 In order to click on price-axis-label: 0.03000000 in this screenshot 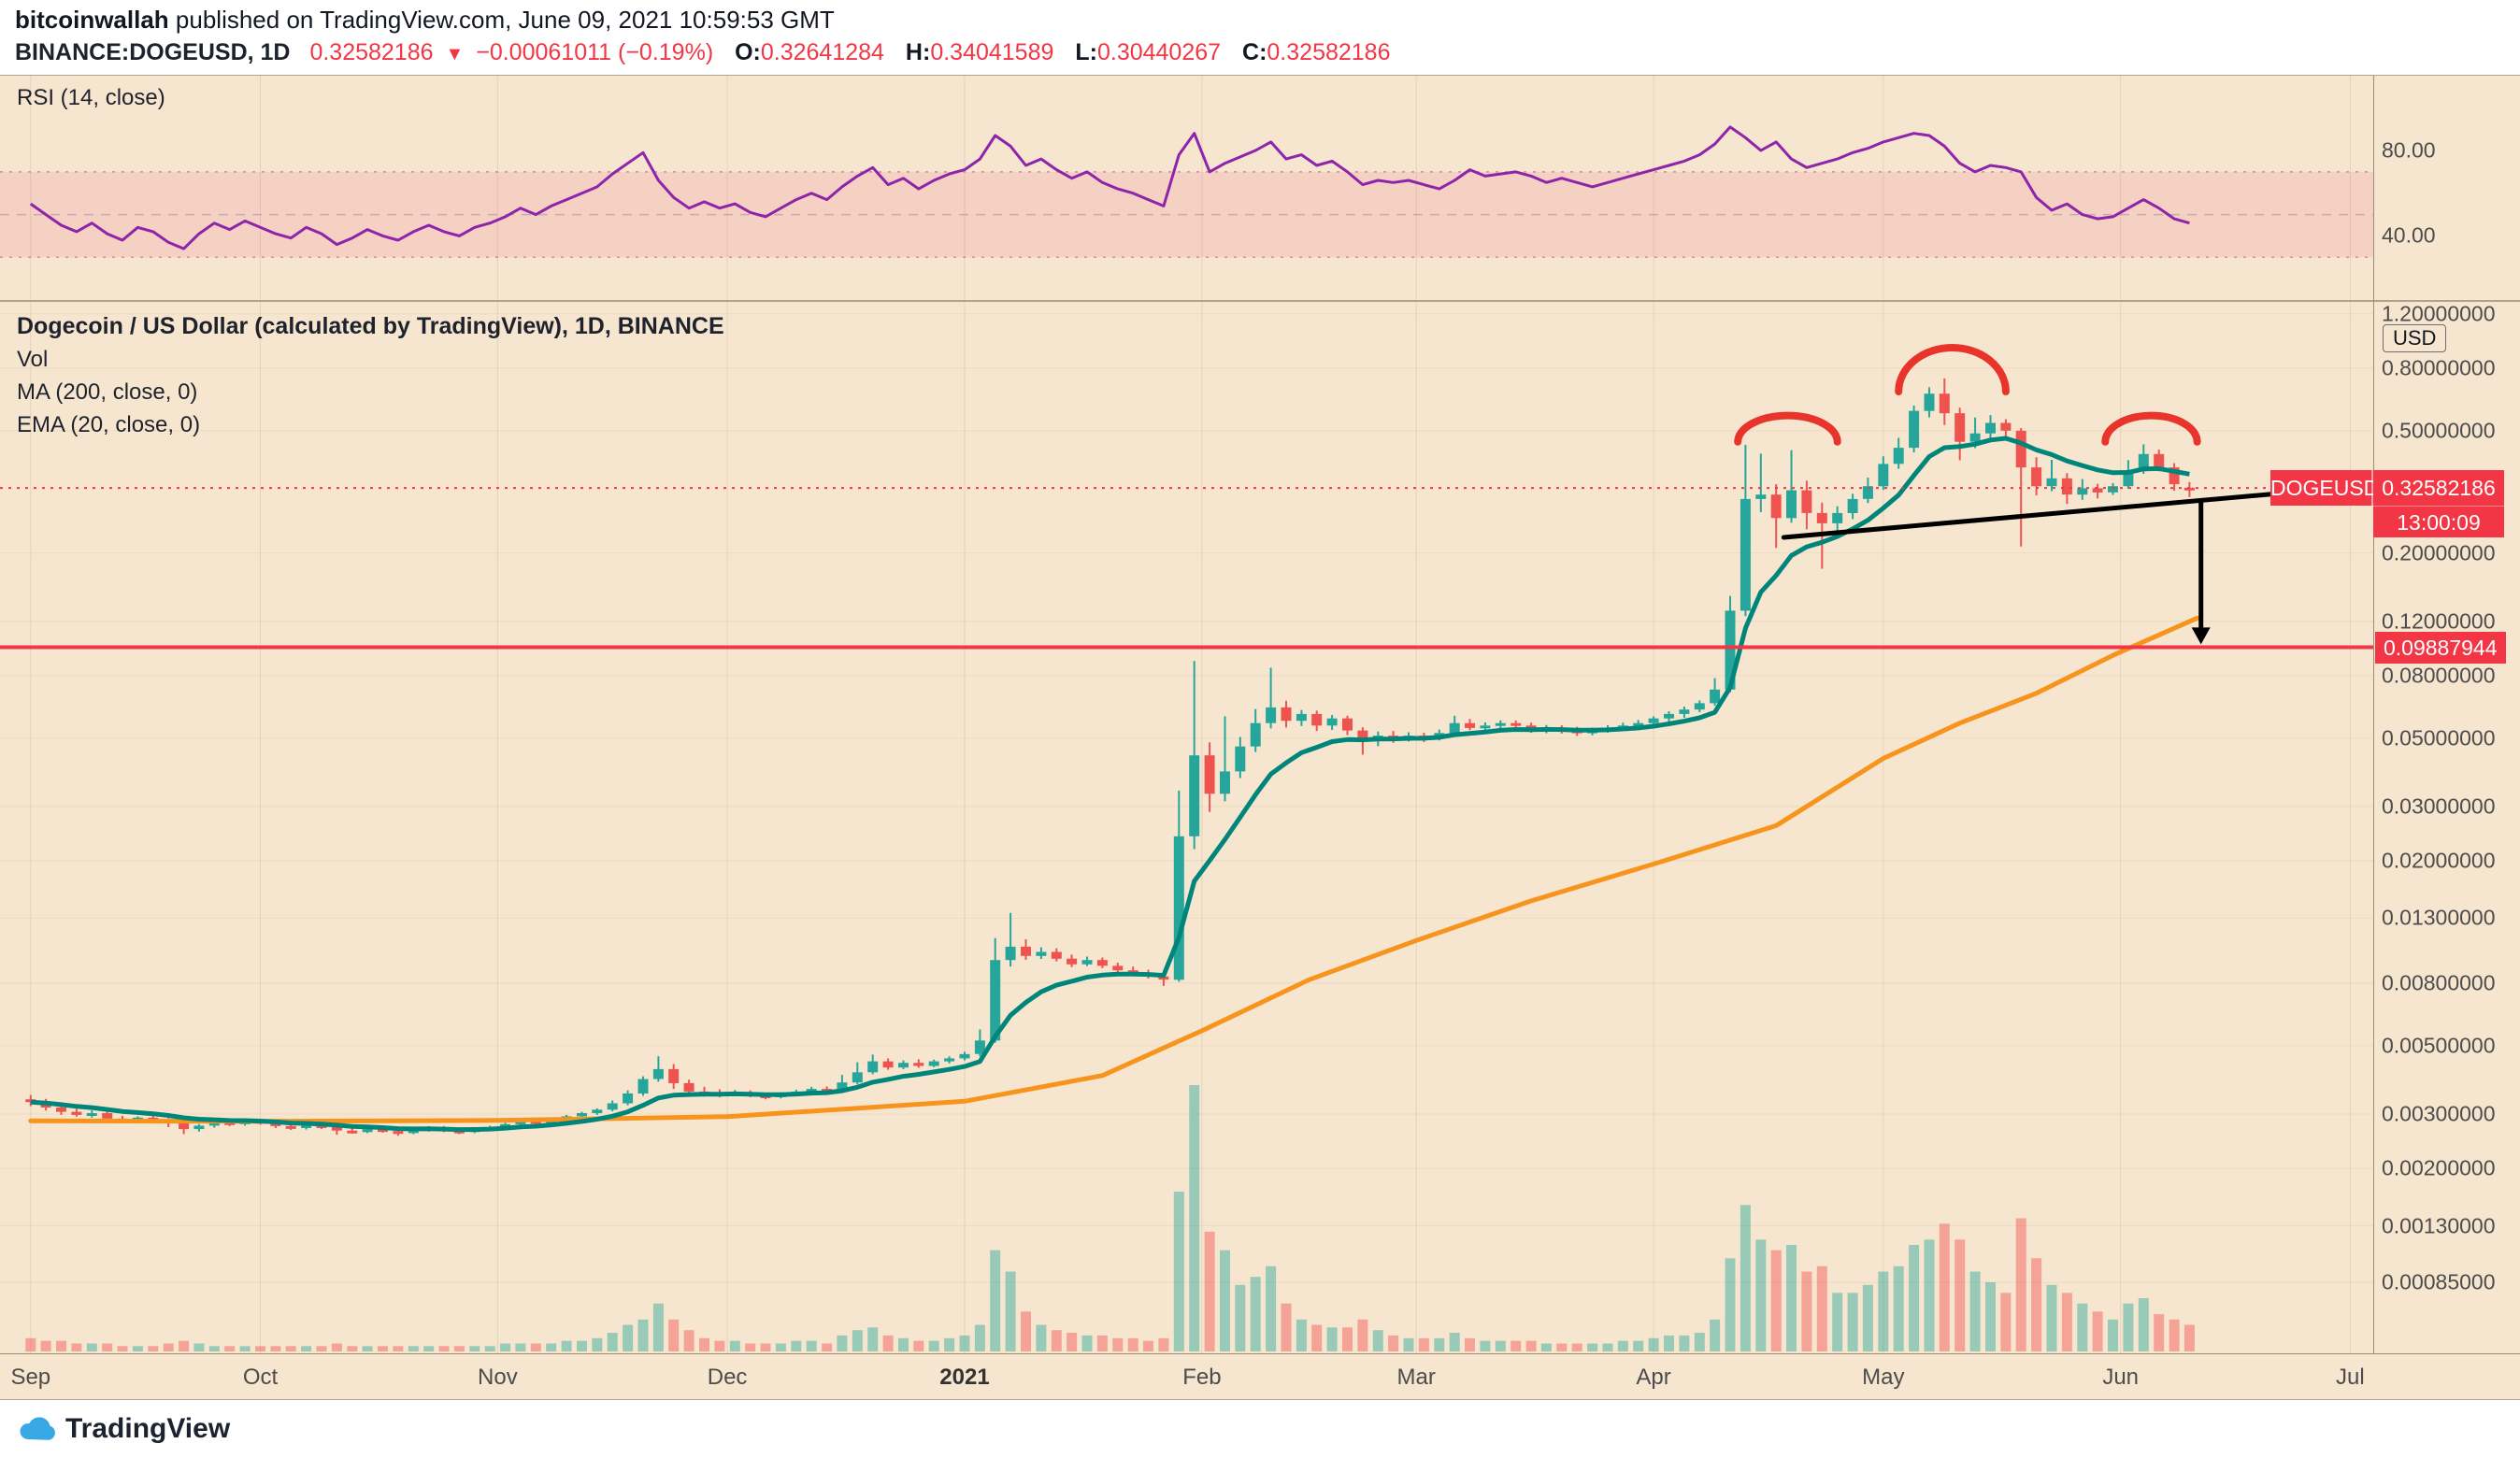, I will do `click(2439, 806)`.